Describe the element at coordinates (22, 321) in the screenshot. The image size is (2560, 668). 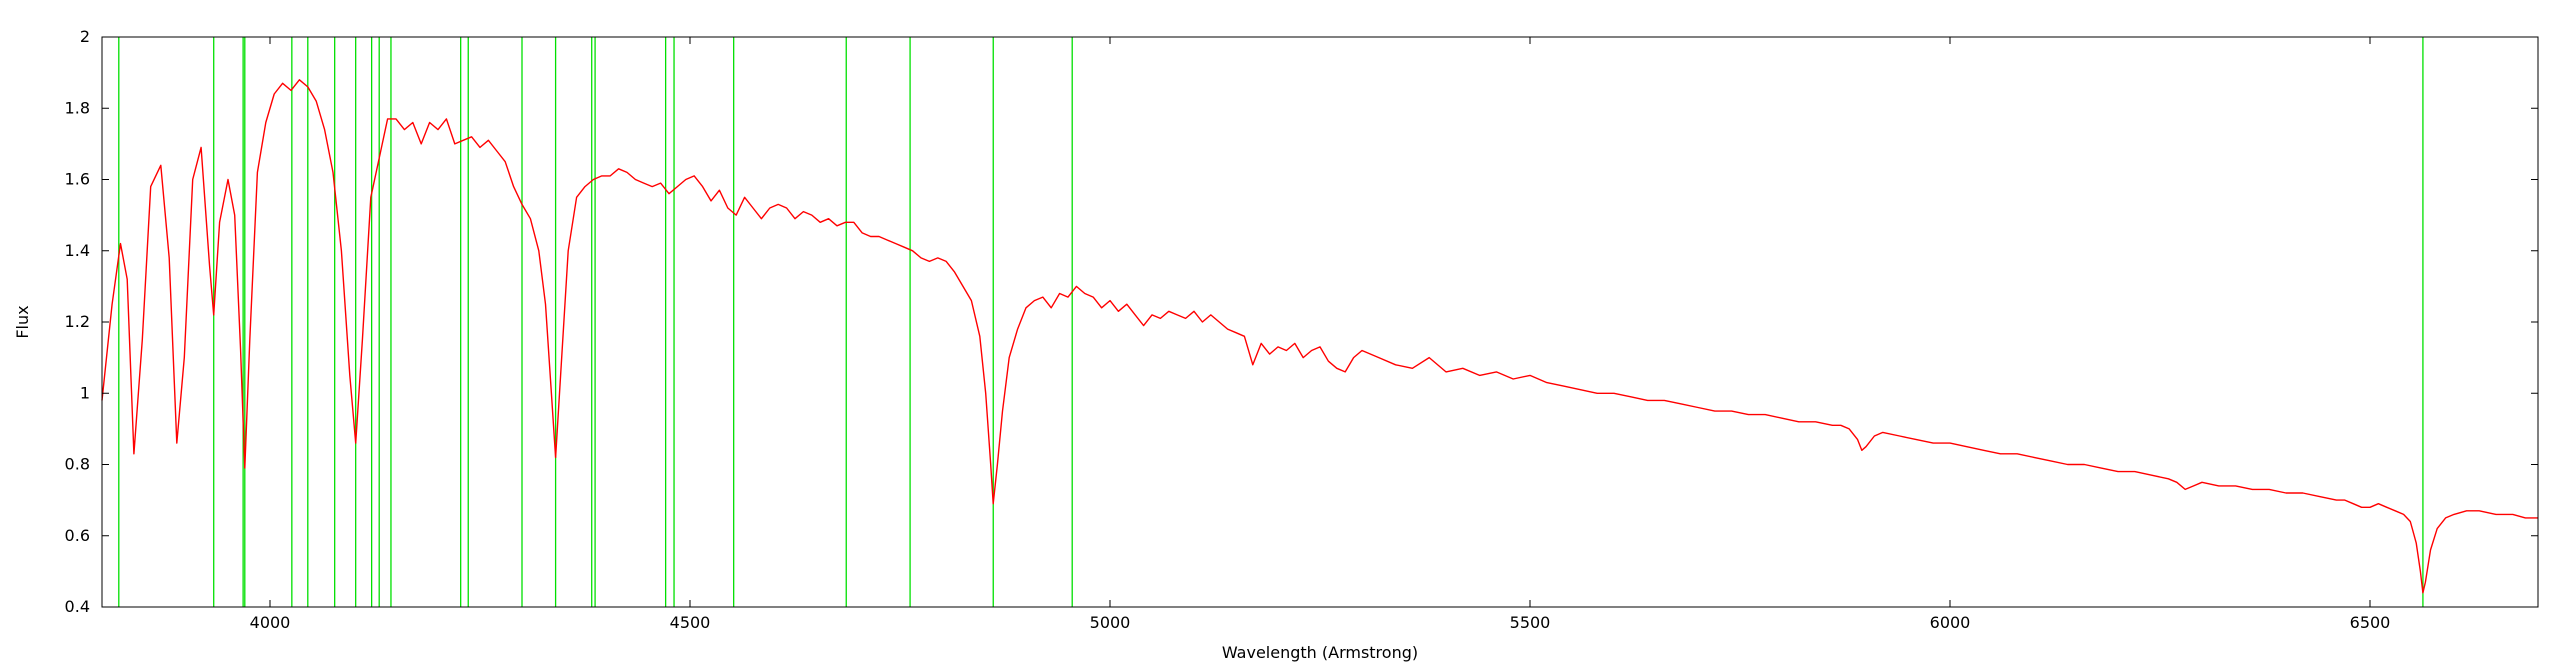
I see `y-axis-title: Flux` at that location.